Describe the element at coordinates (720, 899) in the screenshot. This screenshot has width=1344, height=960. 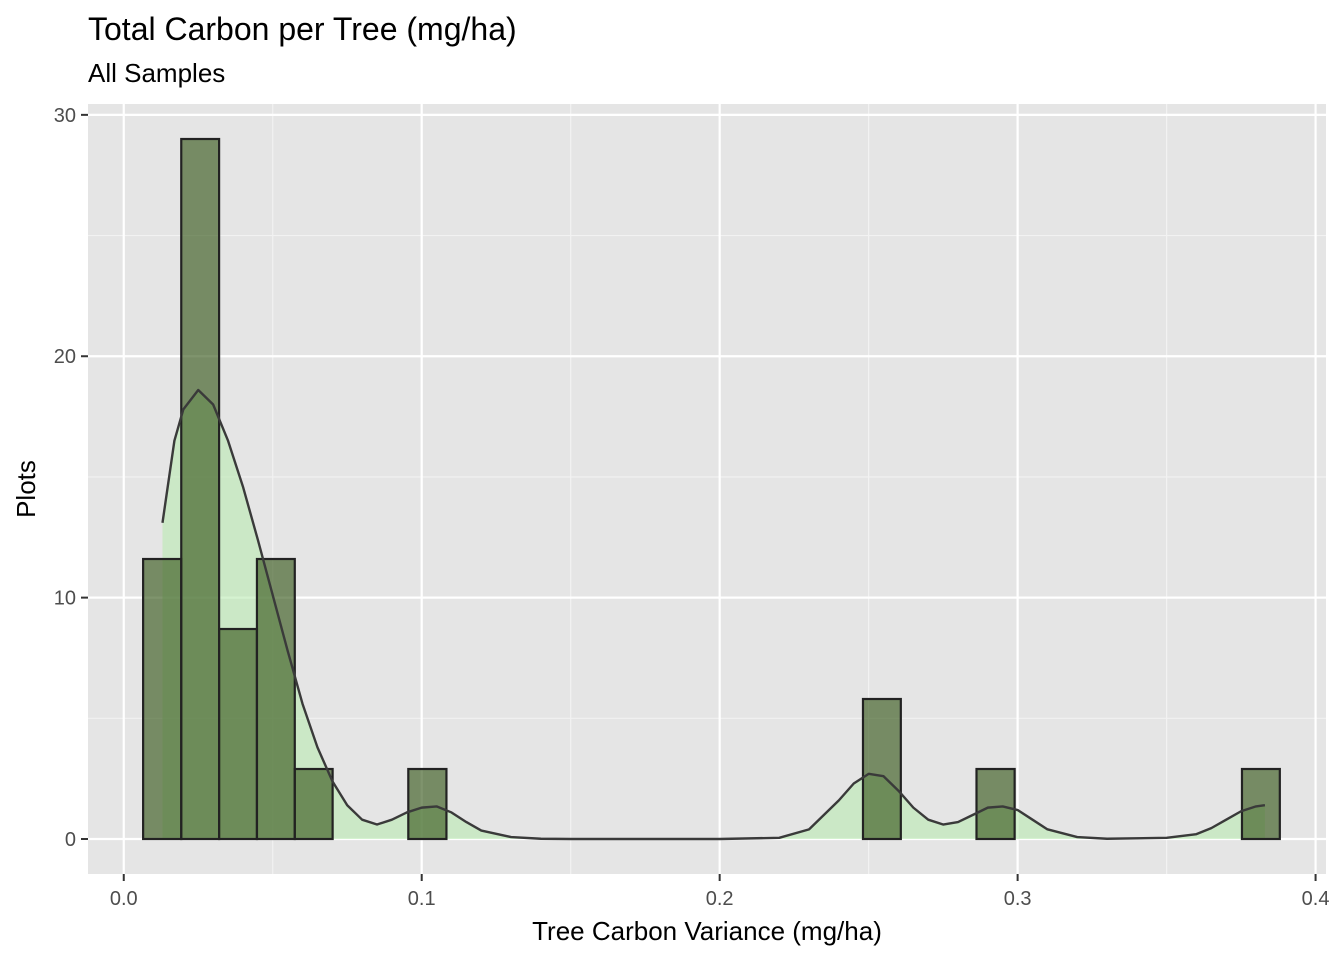
I see `x-tick-label: 0.2` at that location.